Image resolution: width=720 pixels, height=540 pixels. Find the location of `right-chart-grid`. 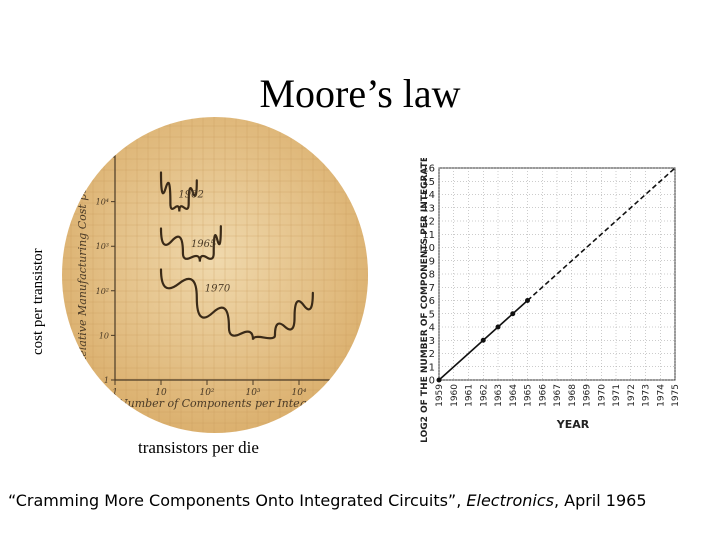

right-chart-grid is located at coordinates (557, 274).